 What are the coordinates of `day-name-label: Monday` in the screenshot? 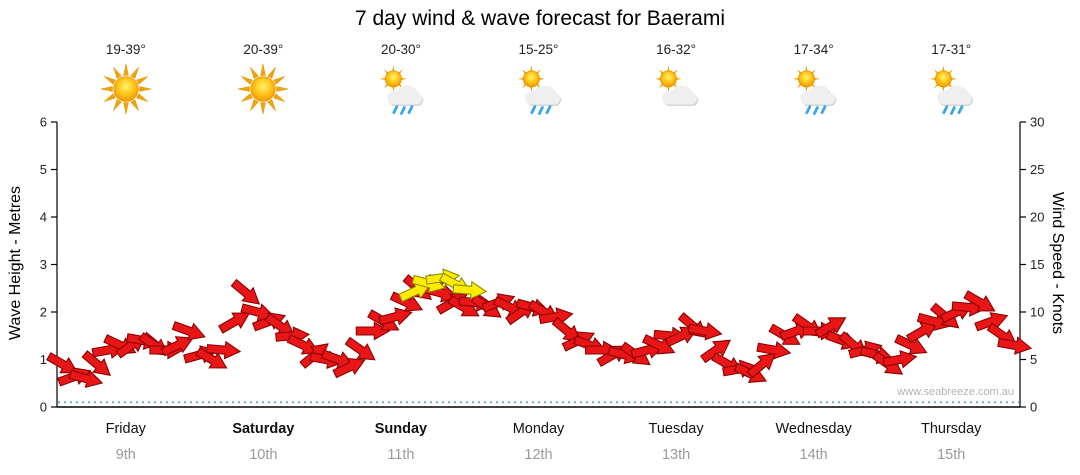 It's located at (539, 429).